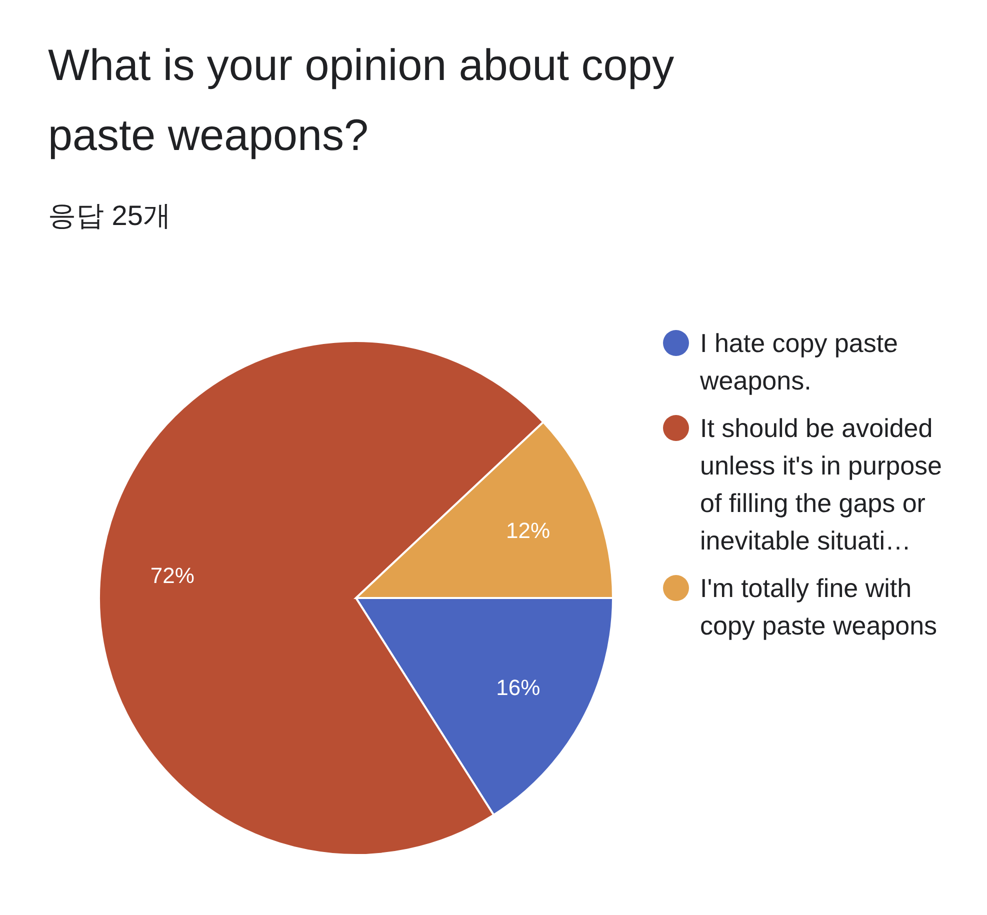 The width and height of the screenshot is (987, 915). I want to click on legend-label: I'm totally fine with copy paste weapons, so click(819, 606).